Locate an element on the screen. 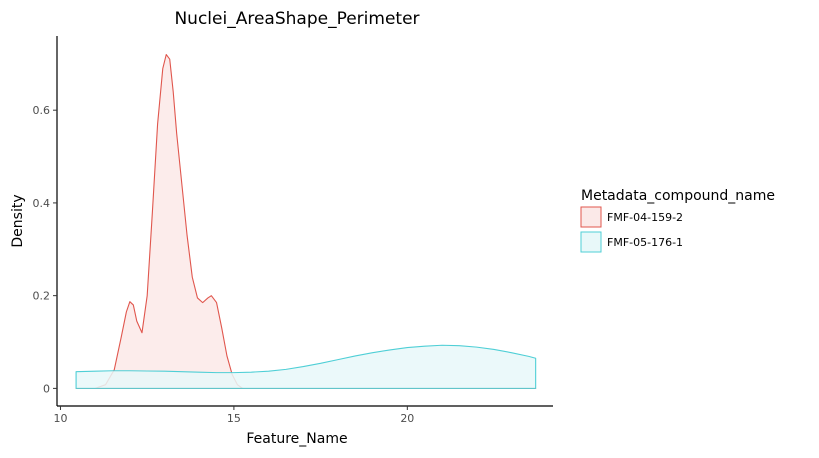 This screenshot has width=819, height=458. chart-title: Nuclei_AreaShape_Perimeter is located at coordinates (296, 19).